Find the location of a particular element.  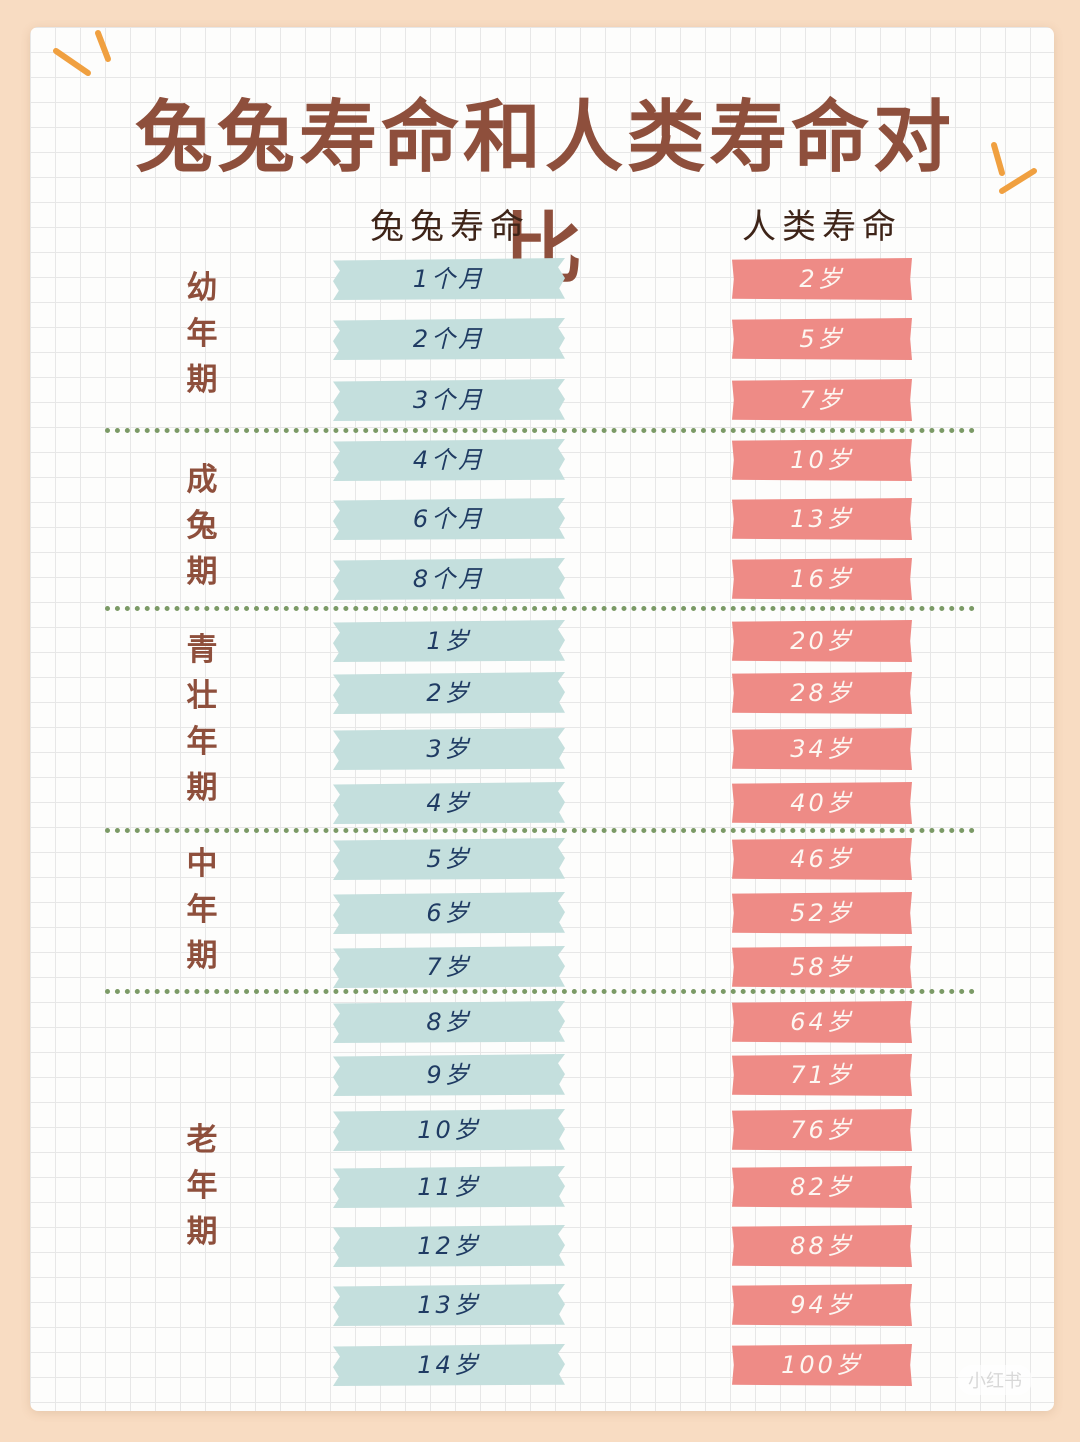

rabbit-age-tape: 1岁 is located at coordinates (449, 641).